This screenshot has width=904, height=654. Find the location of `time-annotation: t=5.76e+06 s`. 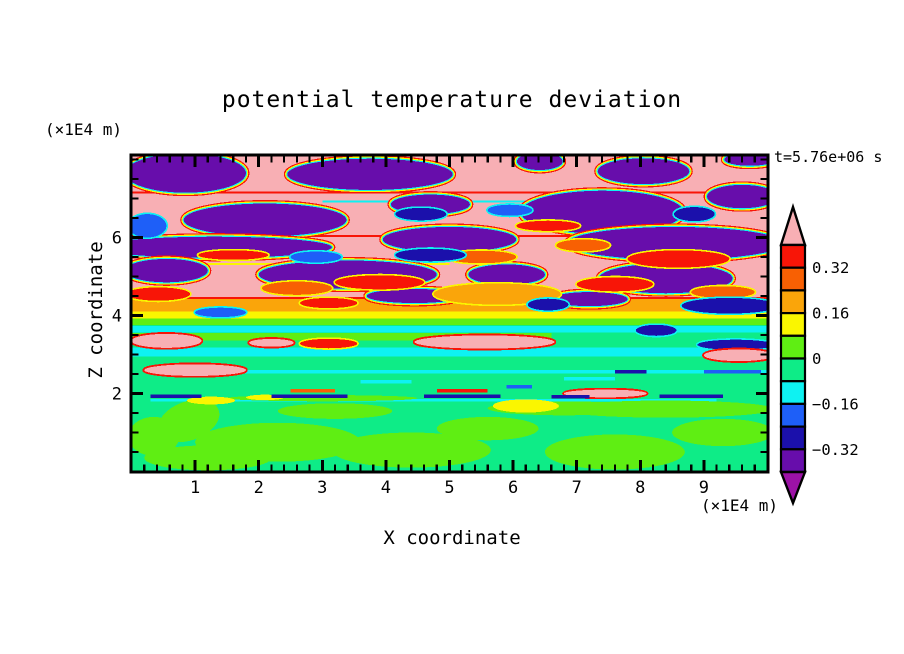

time-annotation: t=5.76e+06 s is located at coordinates (828, 157).